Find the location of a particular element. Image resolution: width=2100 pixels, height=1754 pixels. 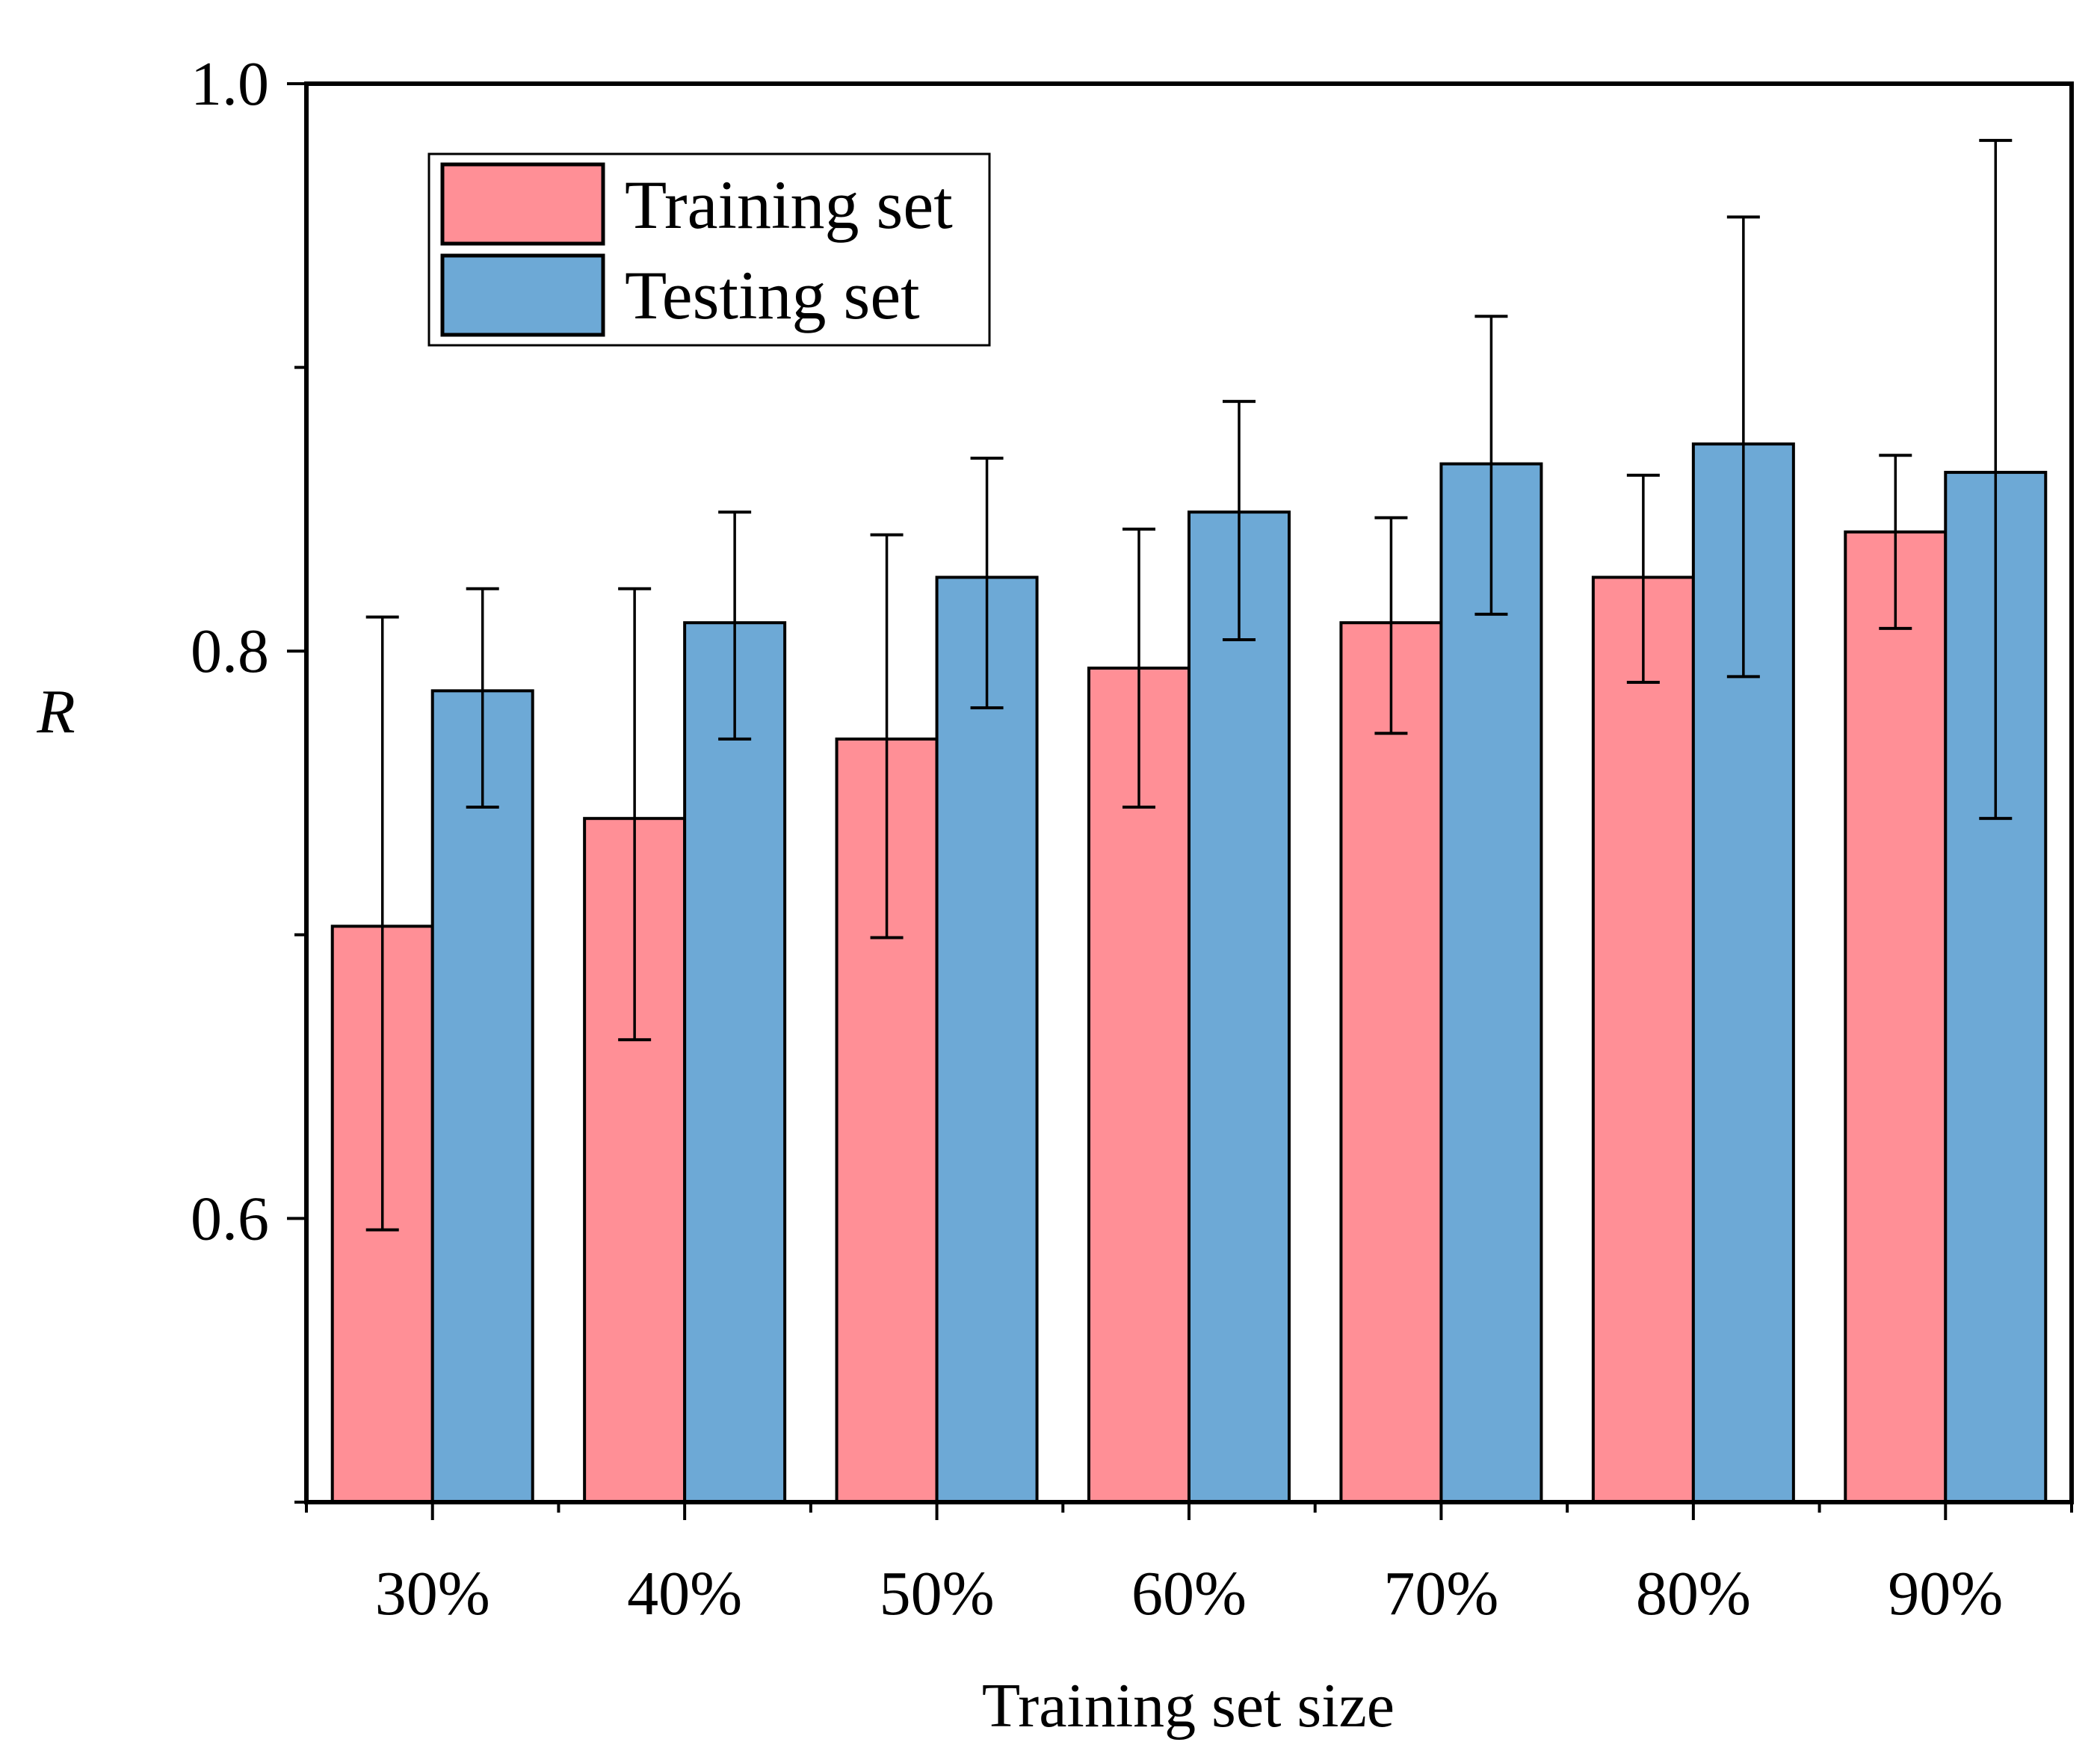

x-tick-label: 60% is located at coordinates (1189, 1593).